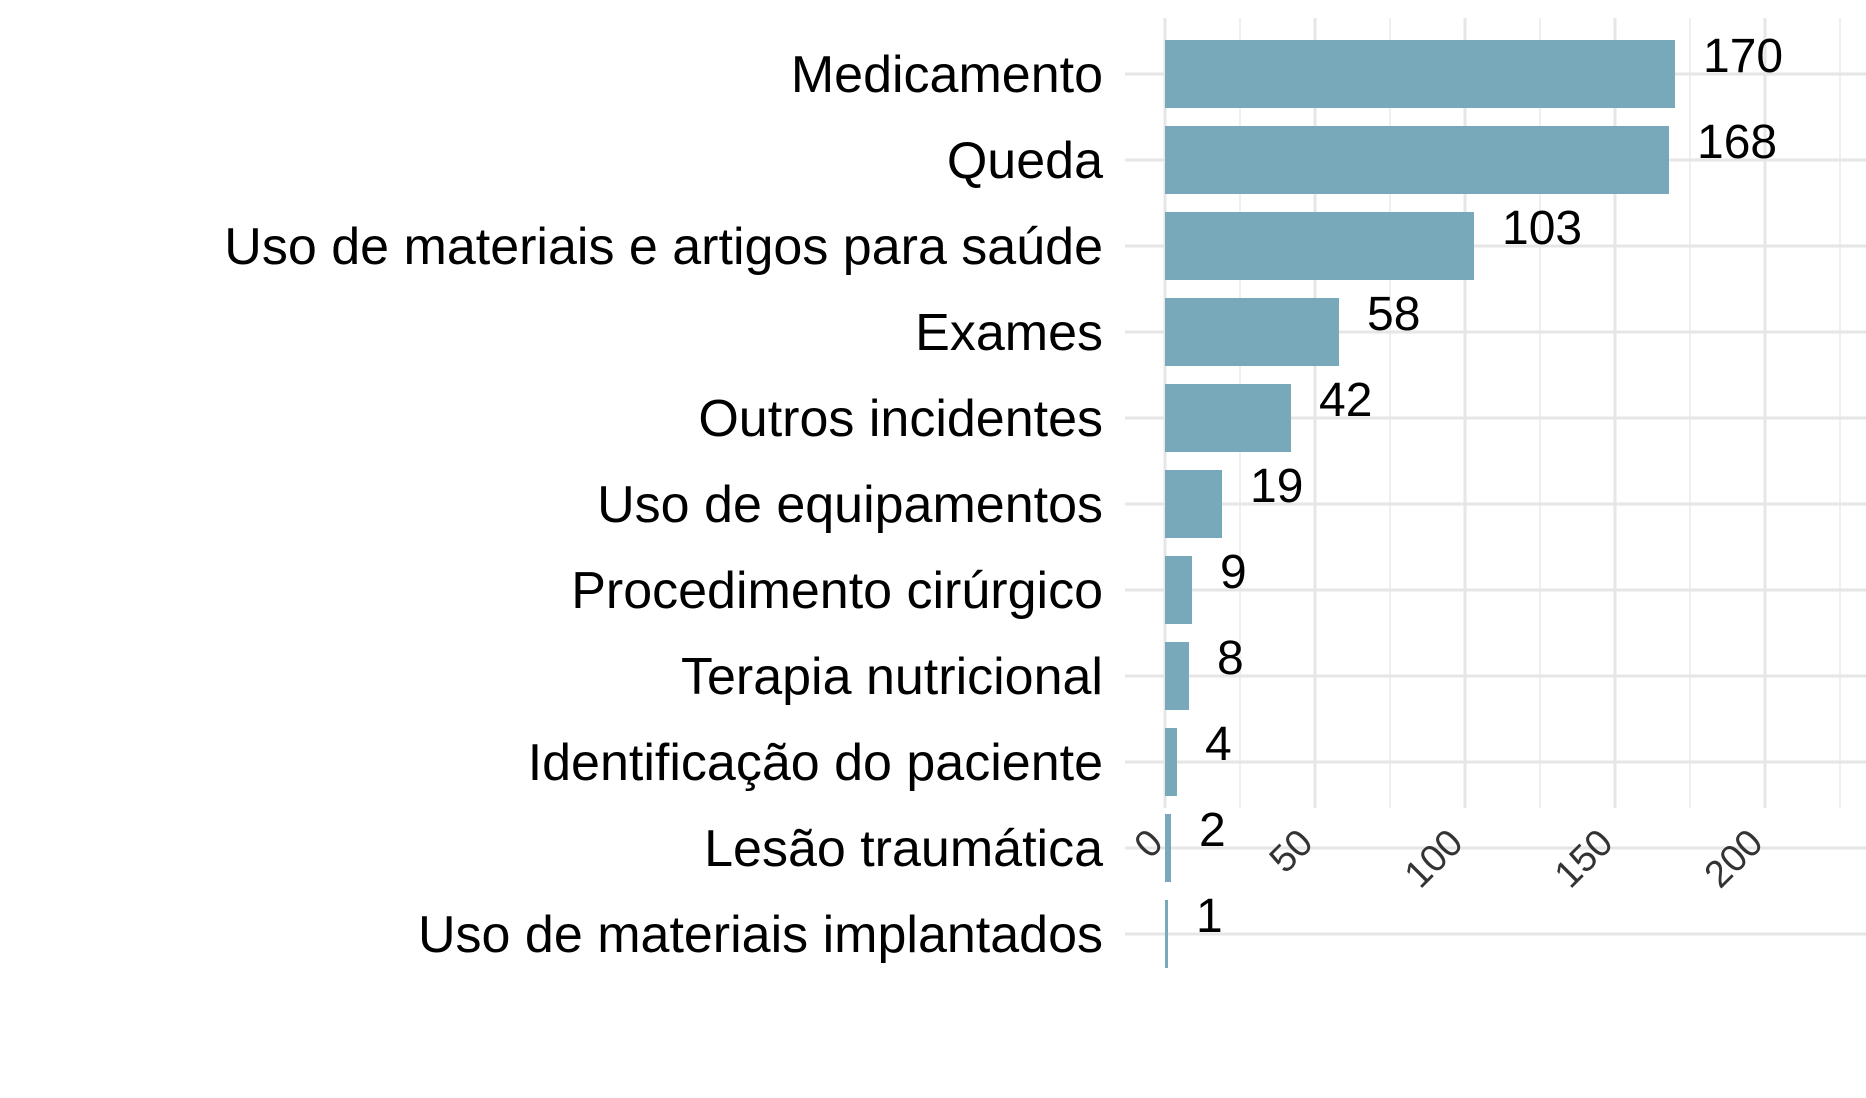 Image resolution: width=1866 pixels, height=1098 pixels. What do you see at coordinates (663, 247) in the screenshot?
I see `category-label: Uso de materiais e artigos para saúde` at bounding box center [663, 247].